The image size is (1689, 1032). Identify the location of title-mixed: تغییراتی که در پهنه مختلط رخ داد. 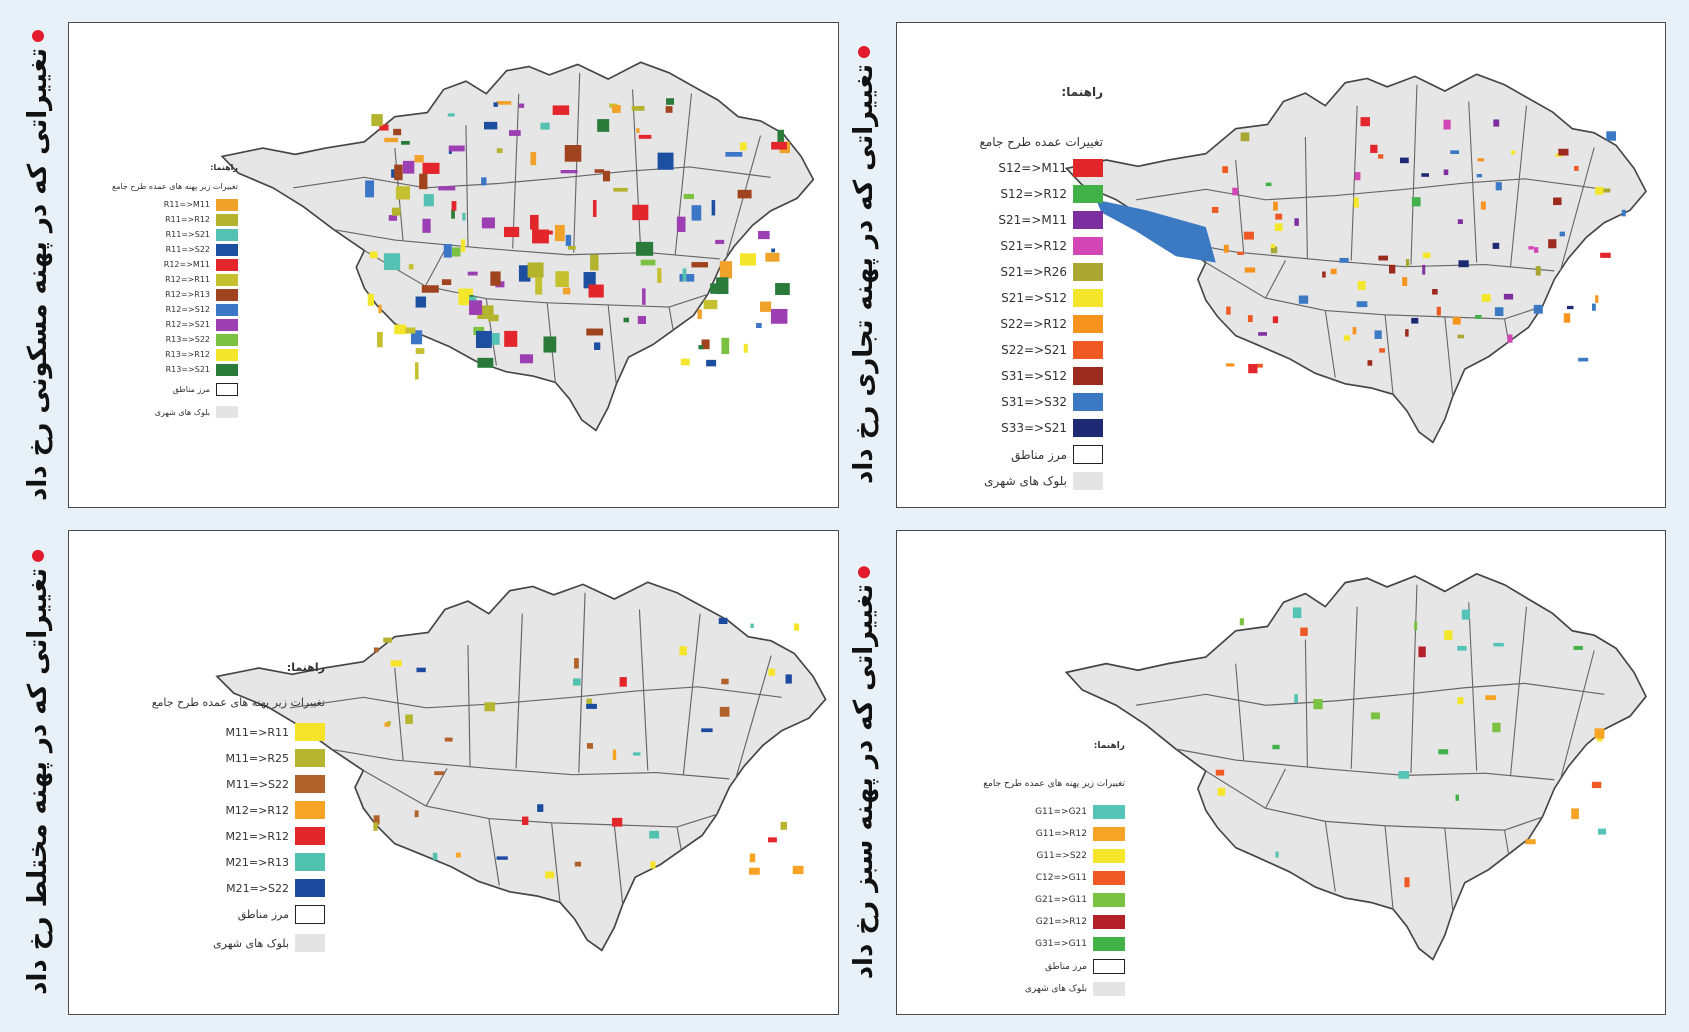
(38, 772).